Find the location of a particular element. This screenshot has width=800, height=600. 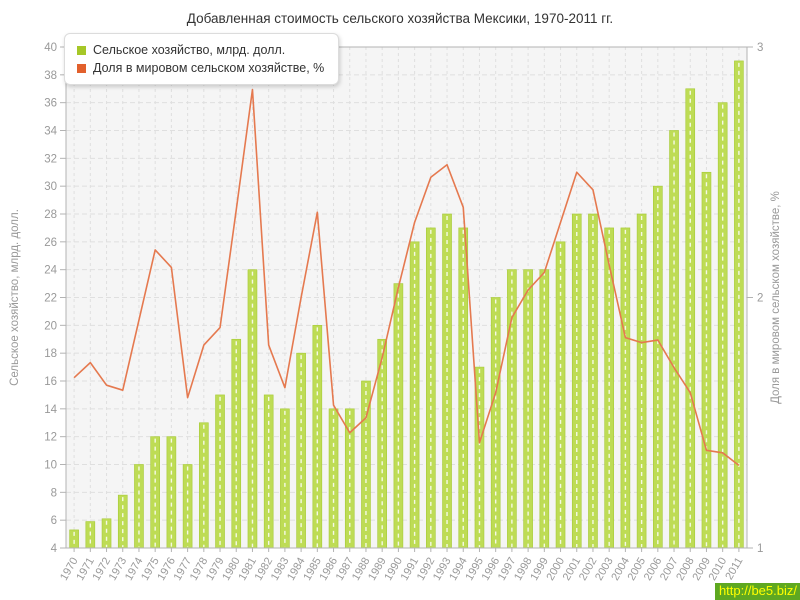

bar-1992 is located at coordinates (431, 388).